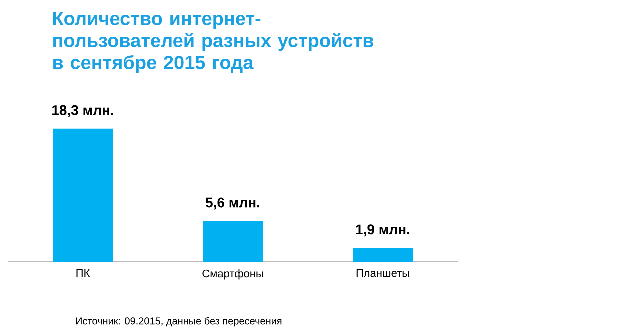 The height and width of the screenshot is (334, 620). Describe the element at coordinates (83, 274) in the screenshot. I see `x-tick-label: ПК` at that location.